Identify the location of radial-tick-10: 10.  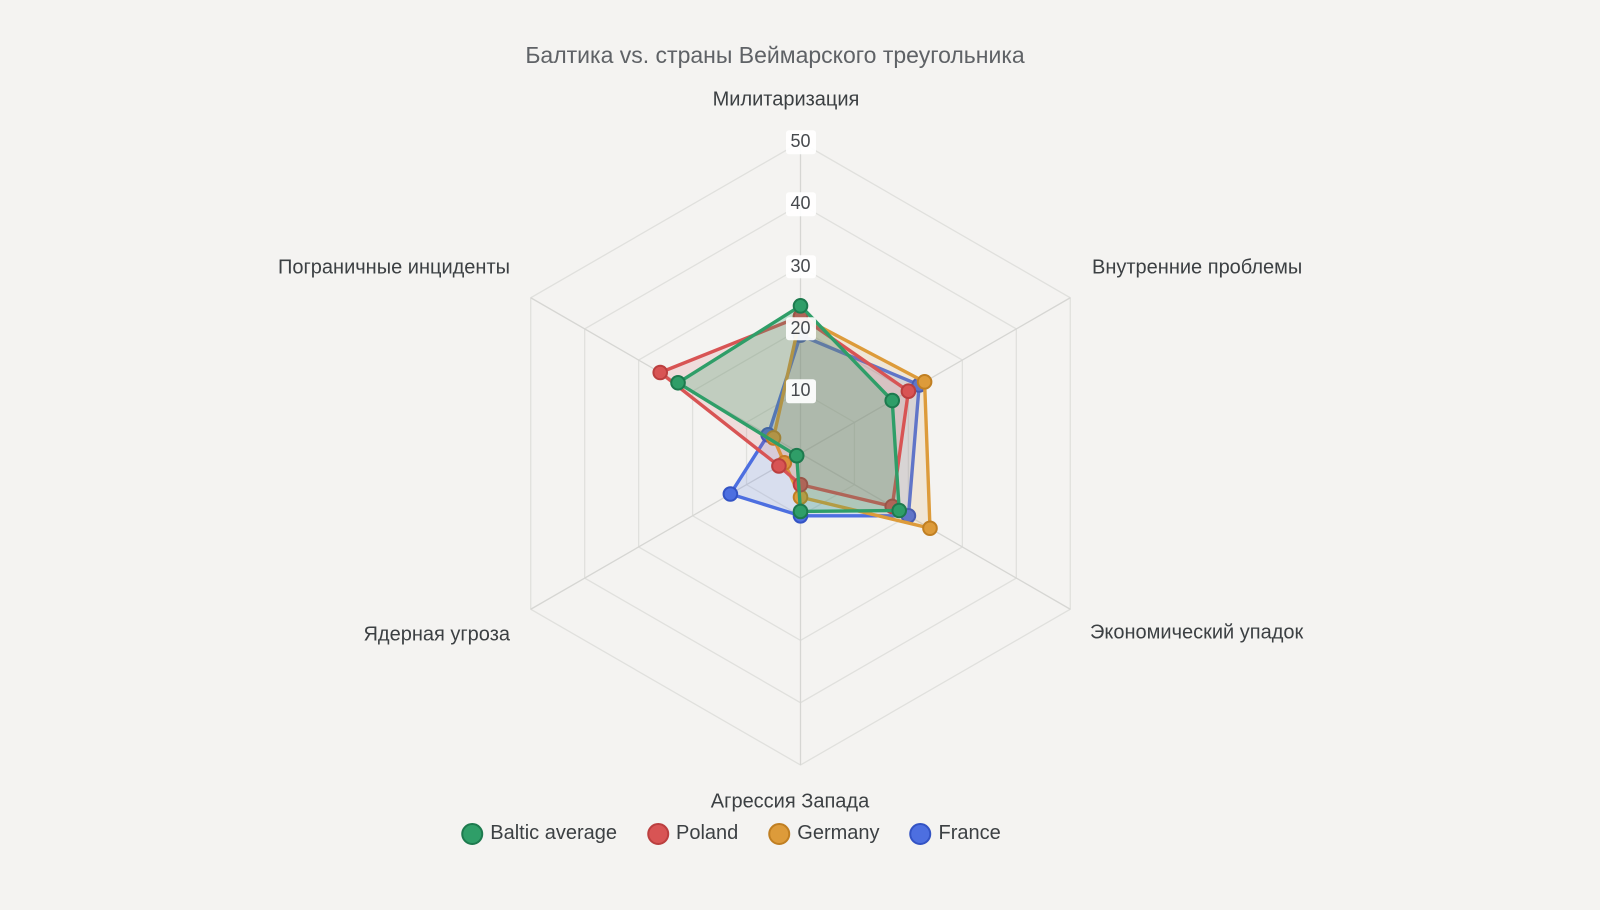
(800, 391).